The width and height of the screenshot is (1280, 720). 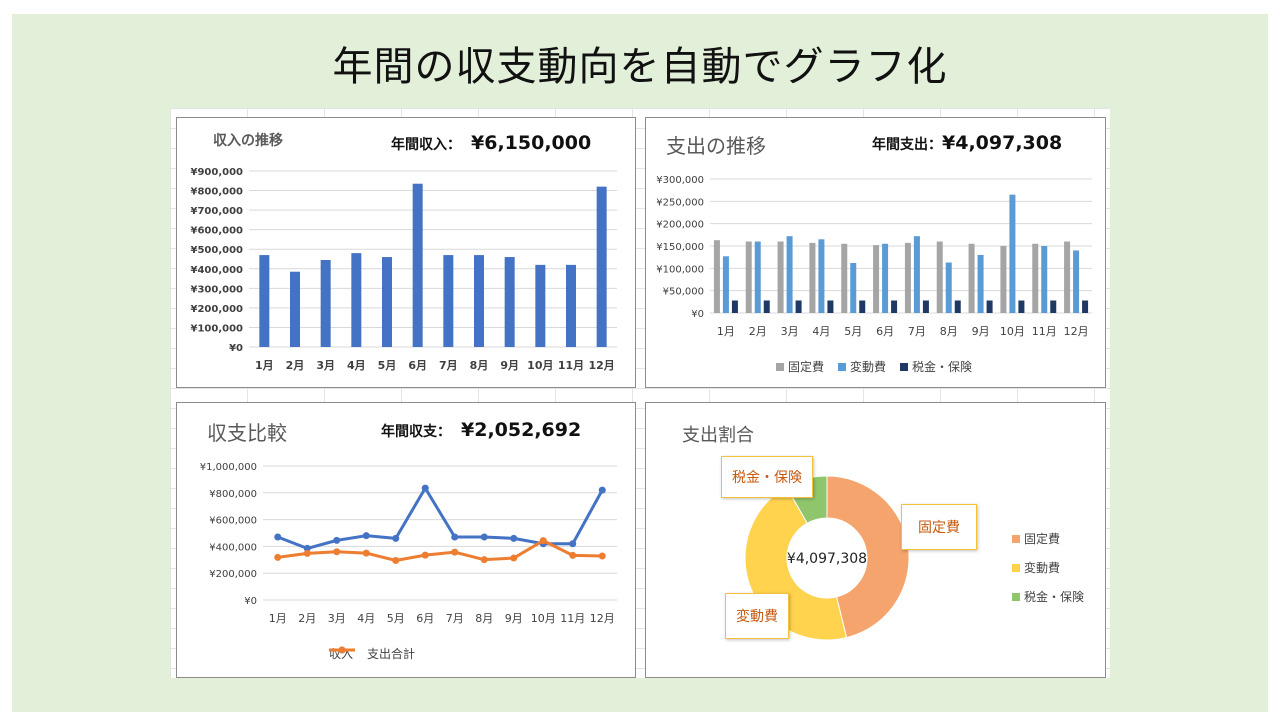 What do you see at coordinates (491, 143) in the screenshot?
I see `income-total: 年間収入： ¥6,150,000` at bounding box center [491, 143].